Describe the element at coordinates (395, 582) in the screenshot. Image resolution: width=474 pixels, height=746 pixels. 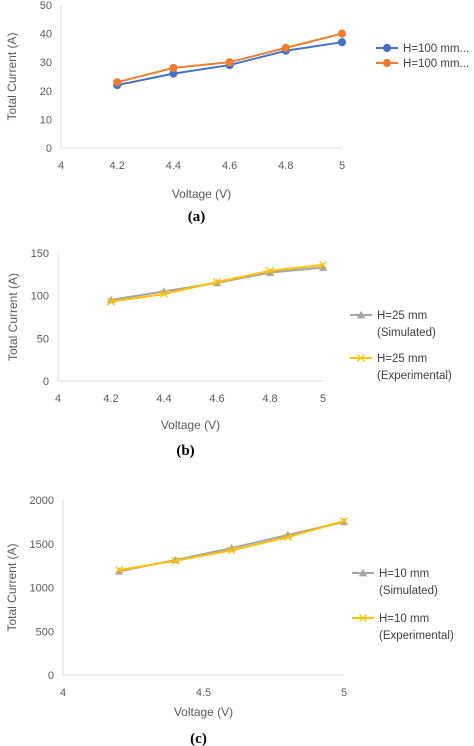
I see `legend-entry: H=10 mm (Simulated)` at that location.